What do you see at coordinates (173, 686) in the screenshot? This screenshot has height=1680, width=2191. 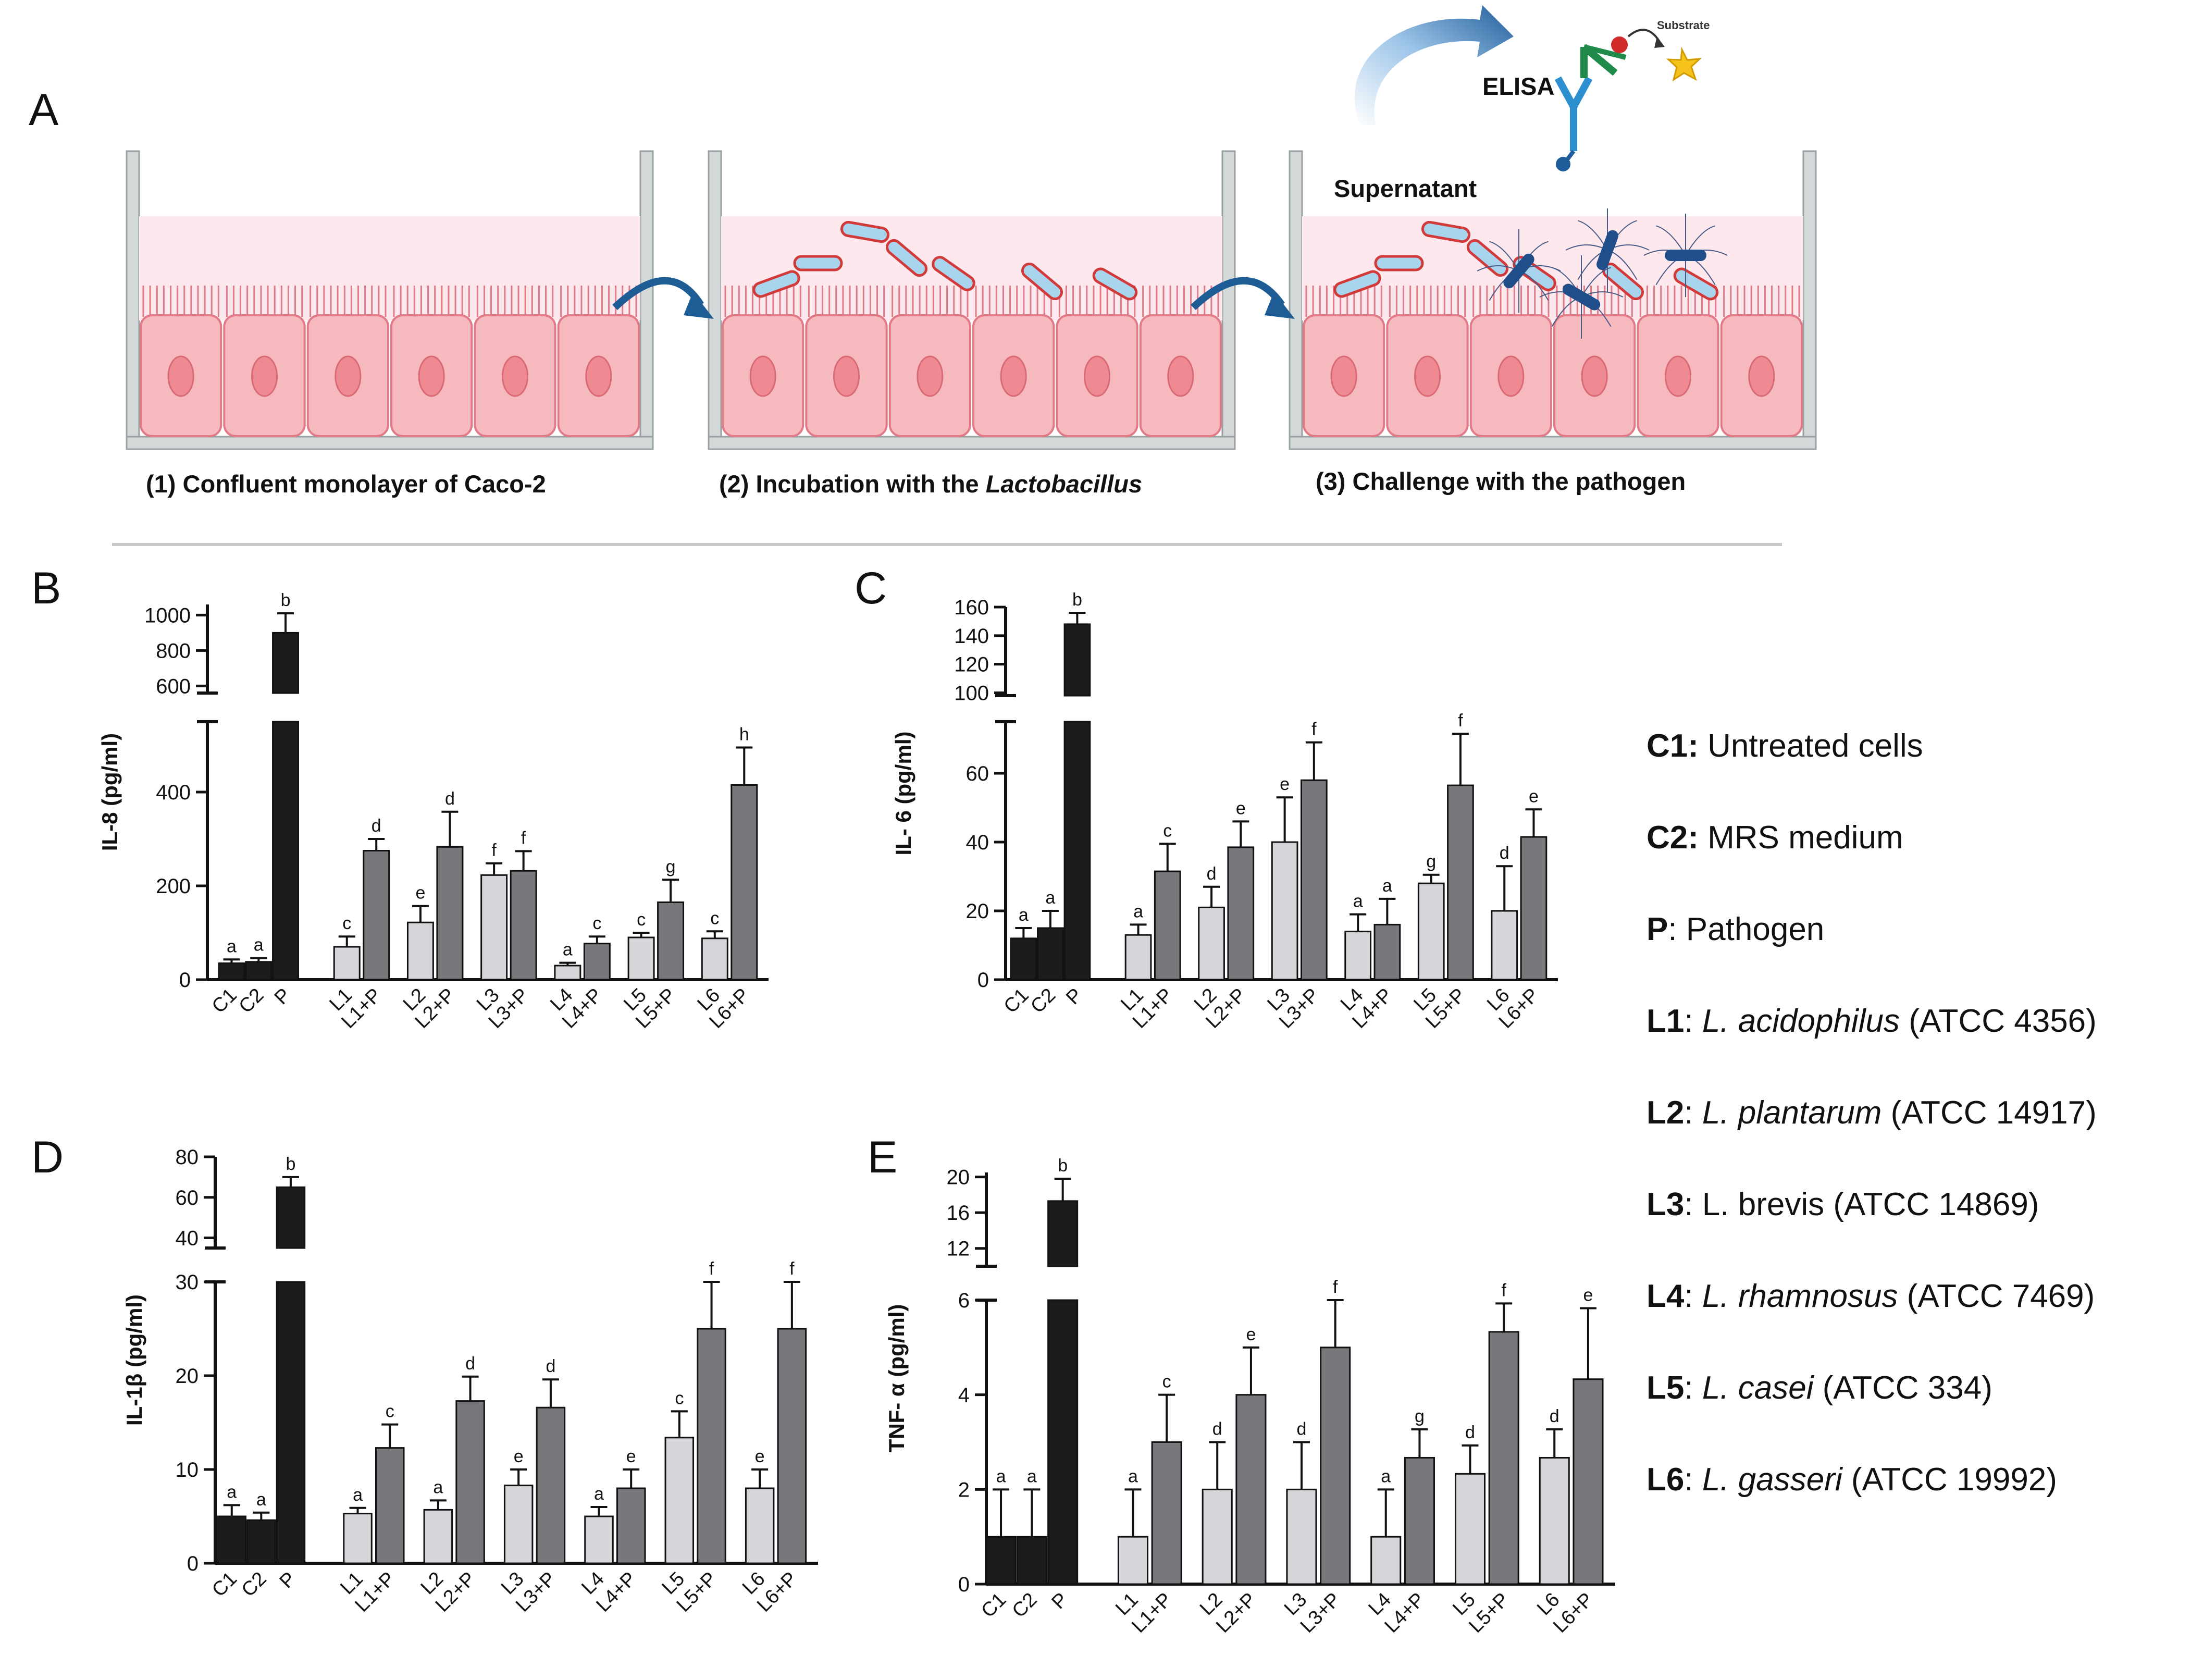 I see `y-tick-label: 600` at bounding box center [173, 686].